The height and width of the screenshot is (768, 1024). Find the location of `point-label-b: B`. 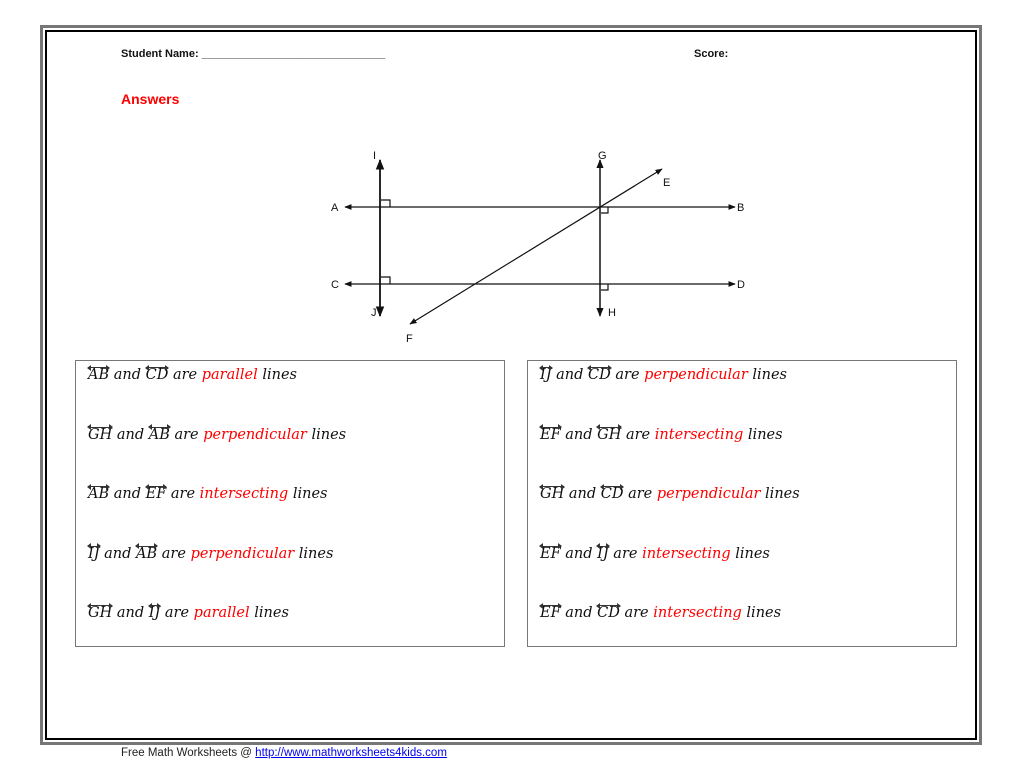

point-label-b: B is located at coordinates (740, 208).